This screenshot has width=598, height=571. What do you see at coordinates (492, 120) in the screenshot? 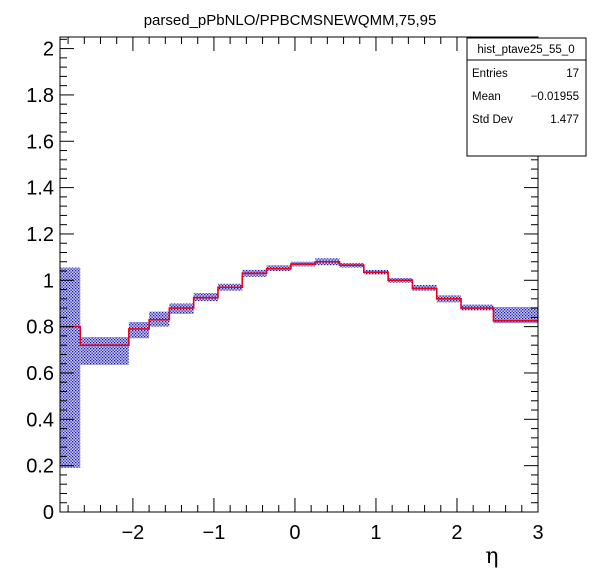
I see `stats-stddev-label: Std Dev` at bounding box center [492, 120].